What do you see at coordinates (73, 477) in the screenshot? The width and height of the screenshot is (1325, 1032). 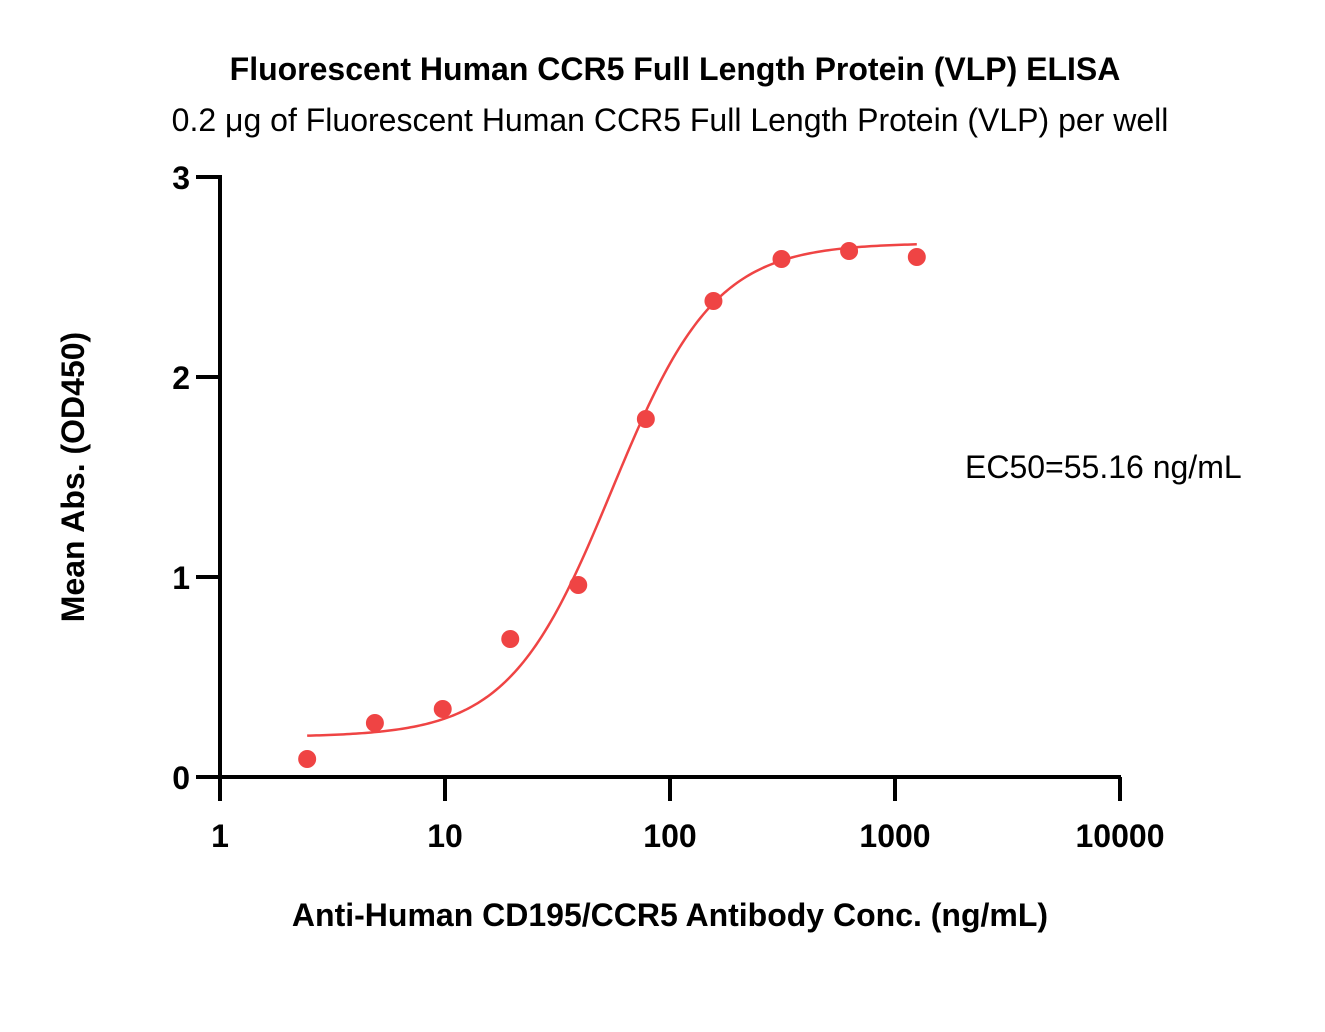 I see `y-axis-label: Mean Abs. (OD450)` at bounding box center [73, 477].